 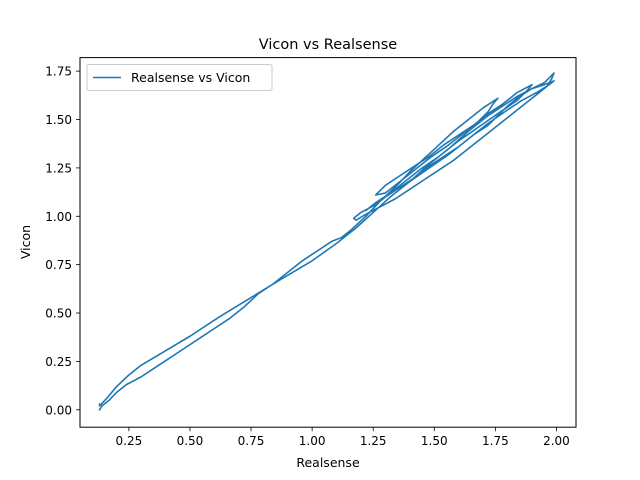 I want to click on y-tick-label: 0.50, so click(x=58, y=314).